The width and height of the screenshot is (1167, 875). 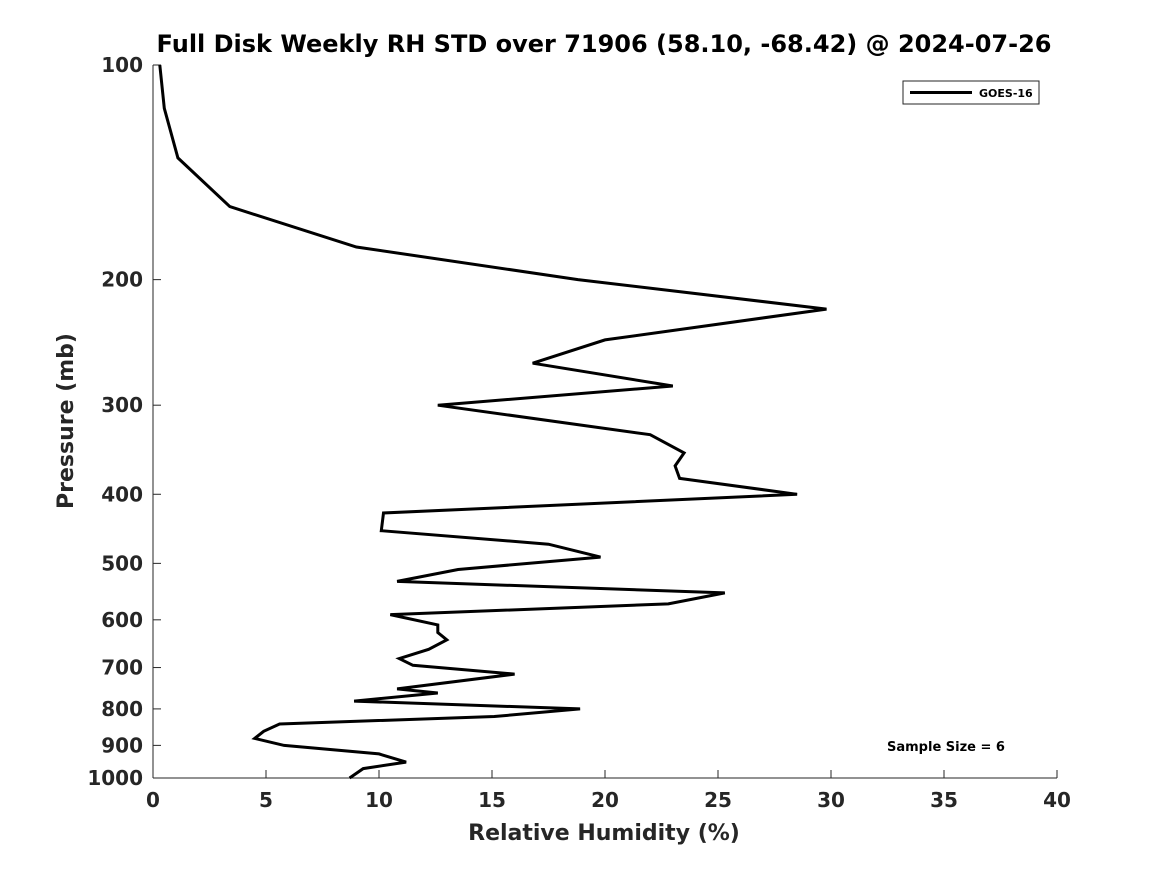 What do you see at coordinates (122, 563) in the screenshot?
I see `y-tick-label: 500` at bounding box center [122, 563].